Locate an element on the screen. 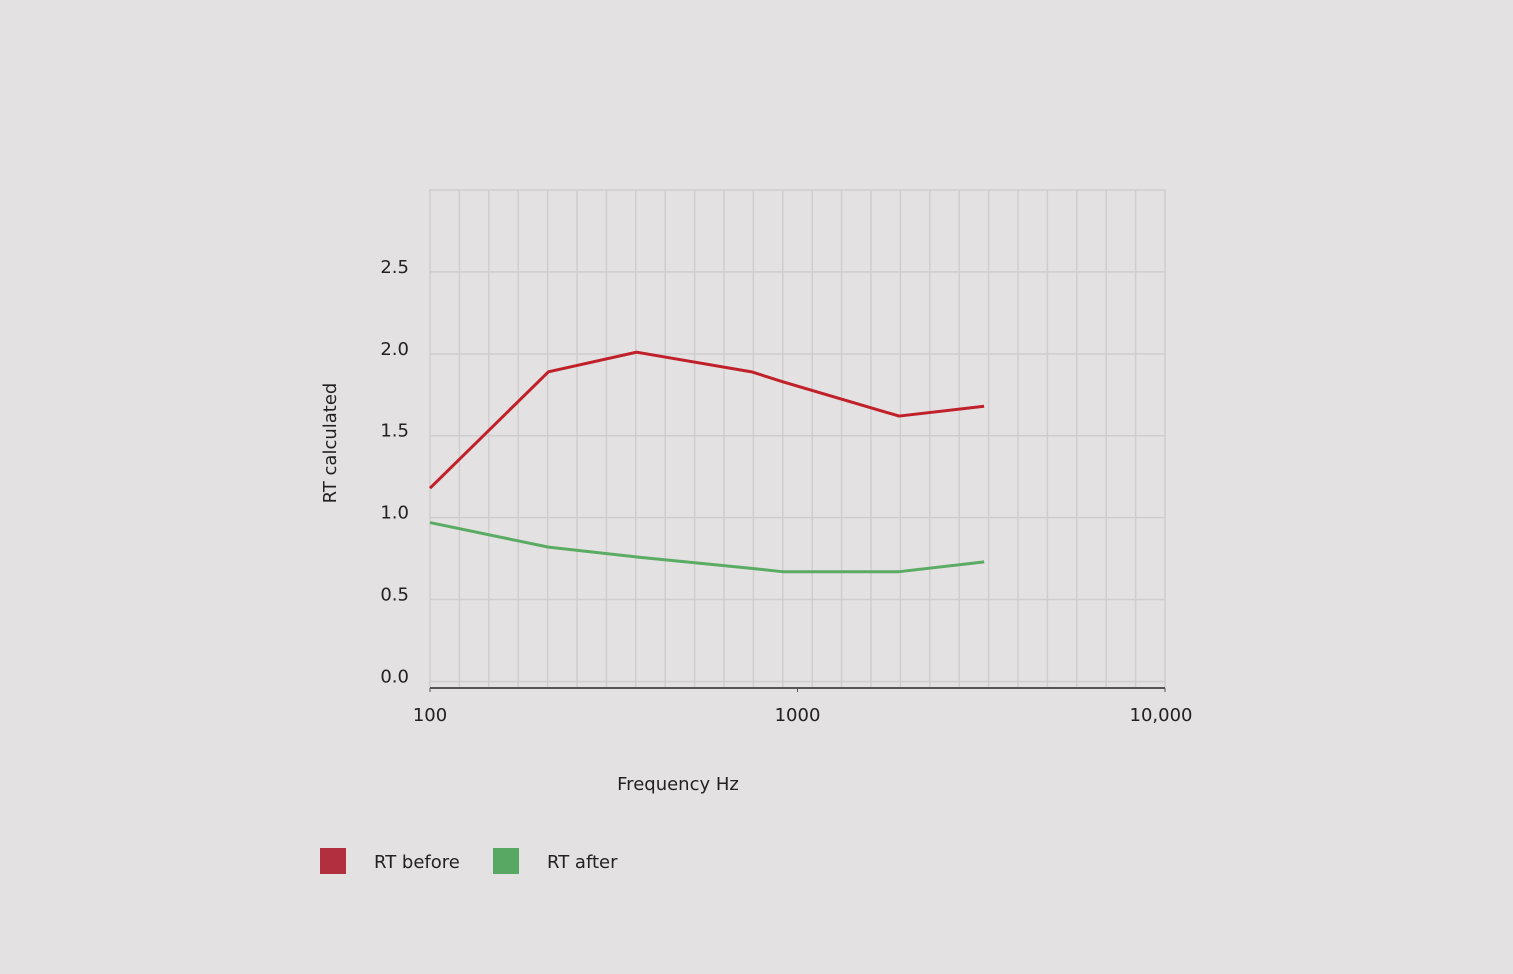 Image resolution: width=1513 pixels, height=974 pixels. y-tick-label: 1.0 is located at coordinates (394, 513).